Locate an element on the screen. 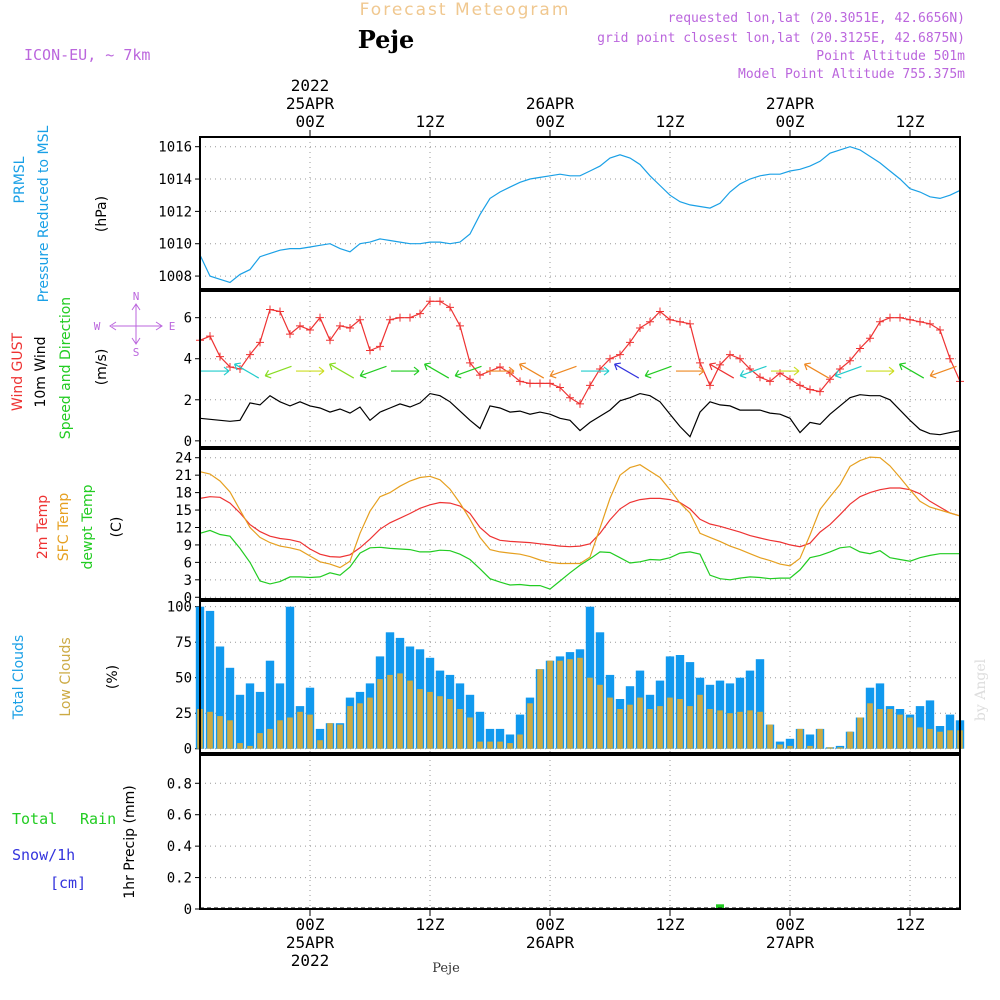  precip-ytick-label: 0 is located at coordinates (188, 910).